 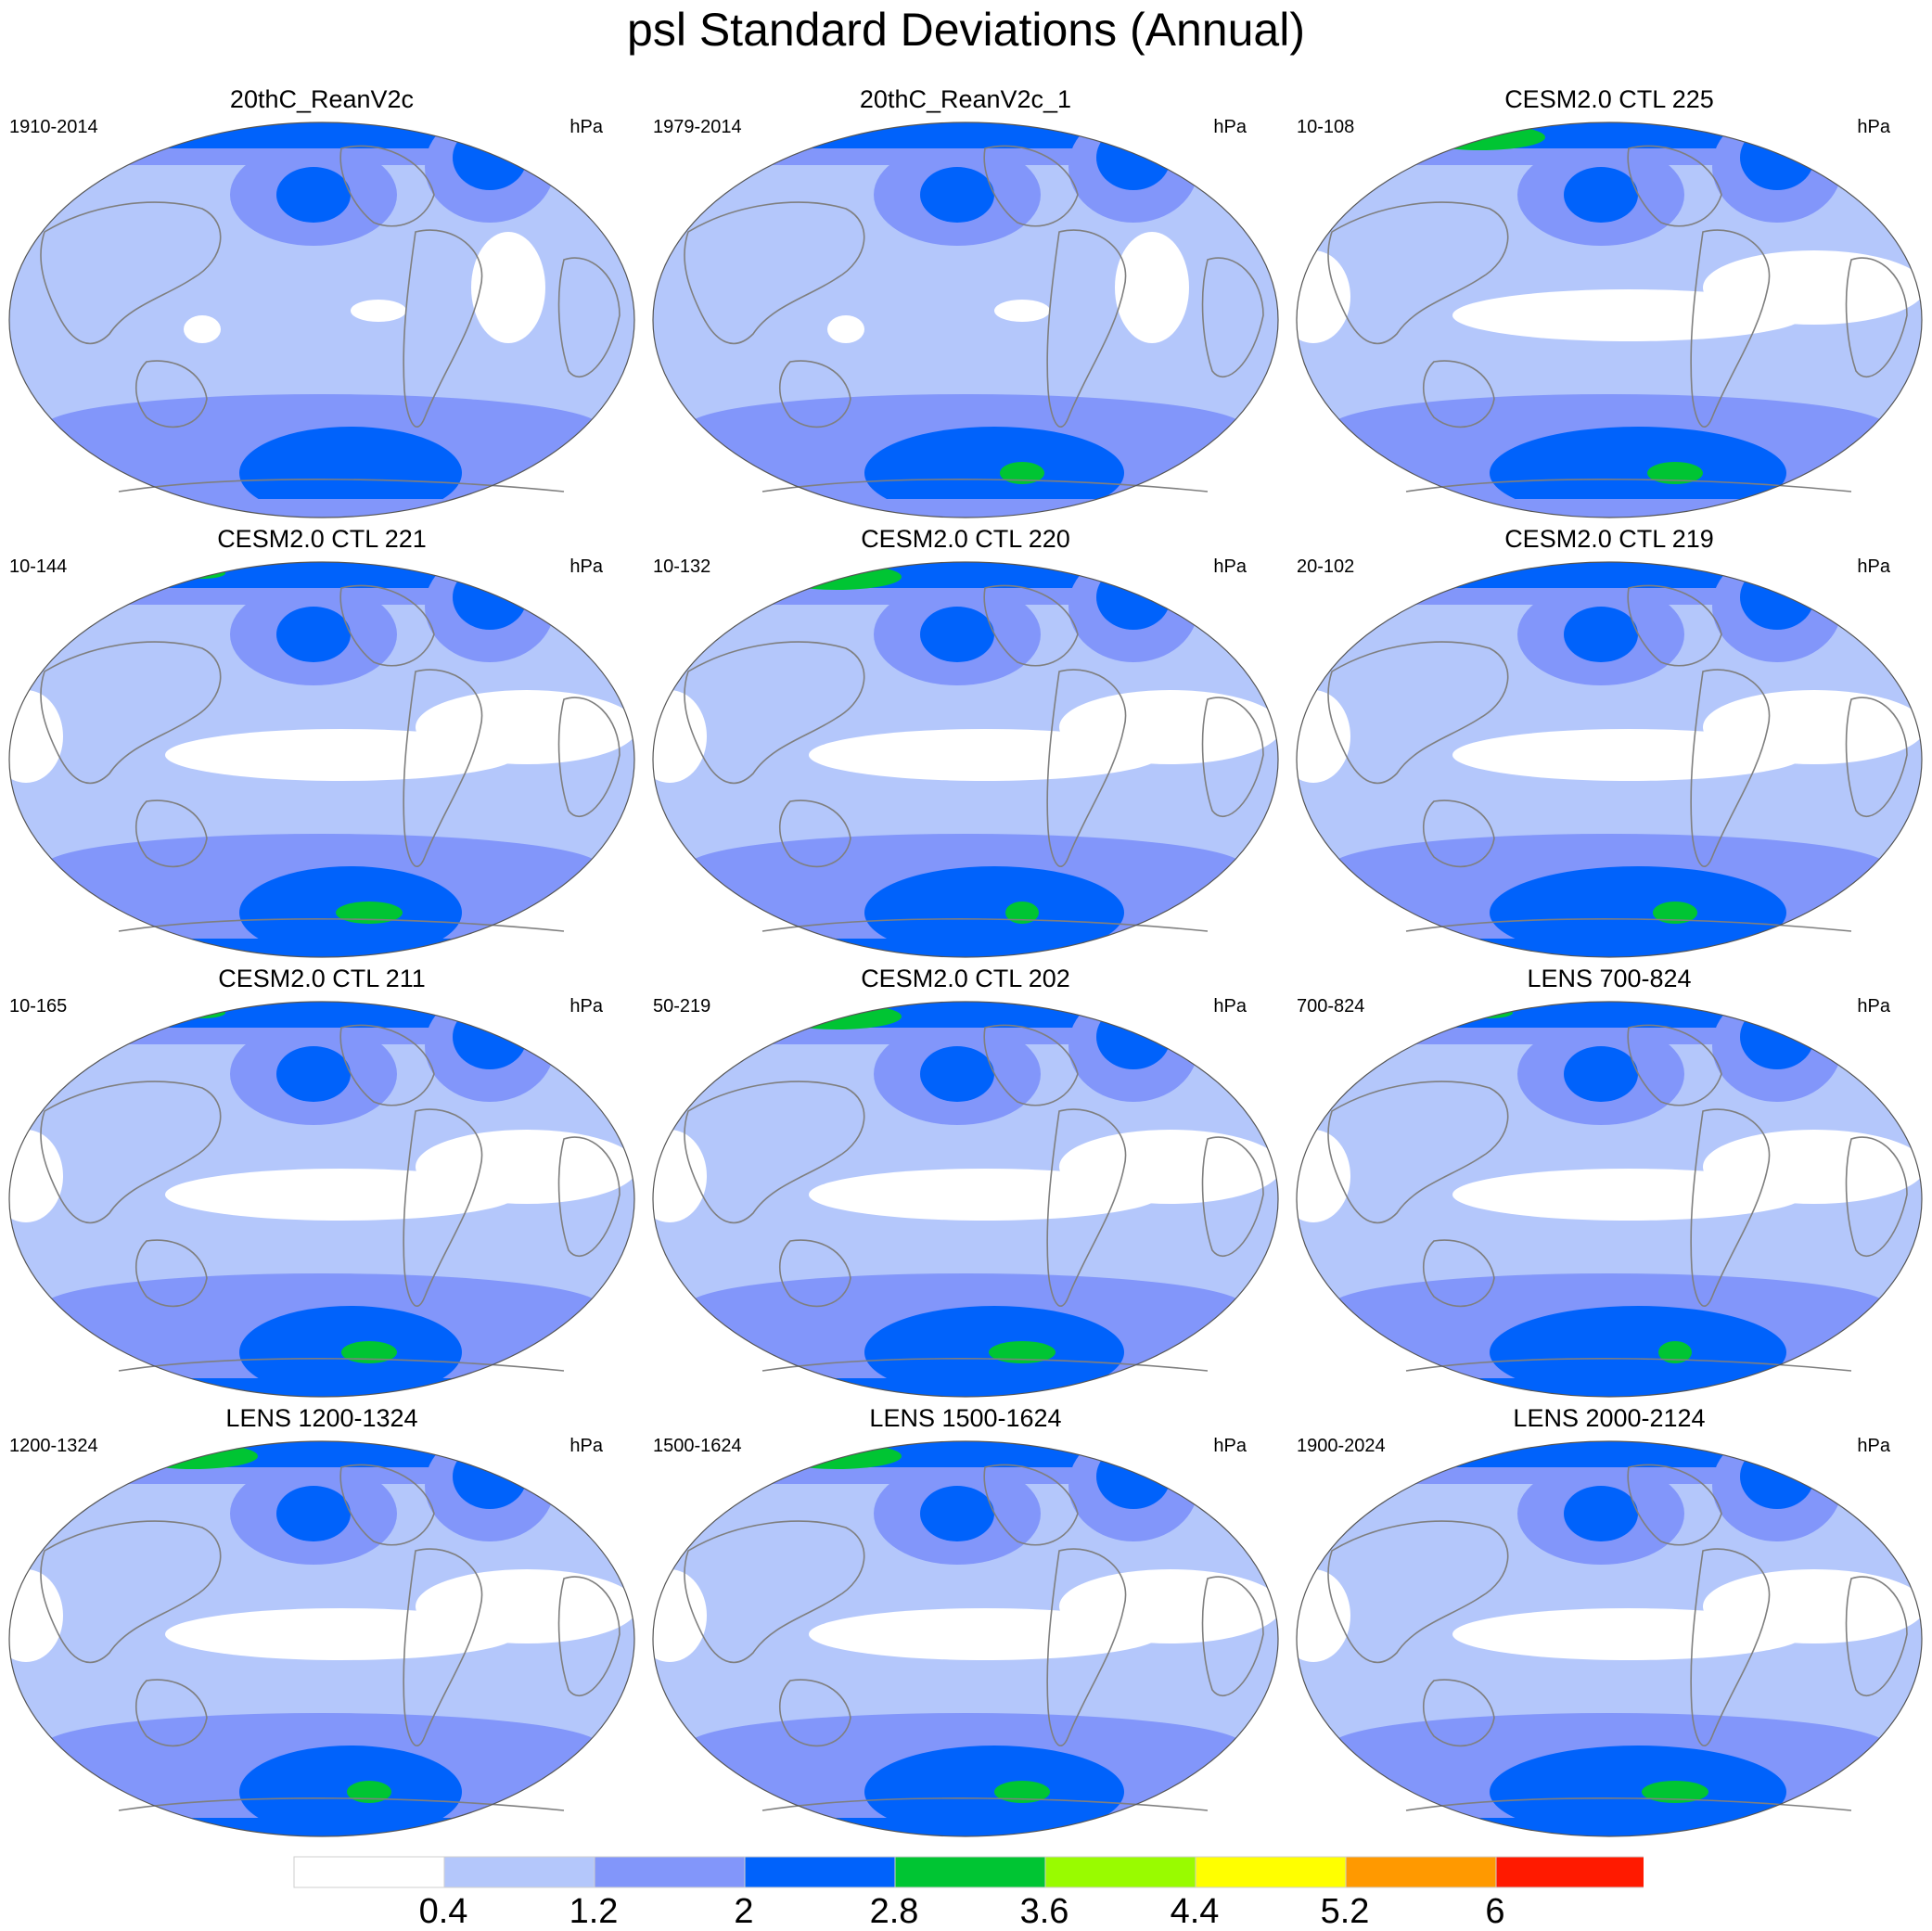 What do you see at coordinates (1345, 1912) in the screenshot?
I see `colorbar-tick-label: 5.2` at bounding box center [1345, 1912].